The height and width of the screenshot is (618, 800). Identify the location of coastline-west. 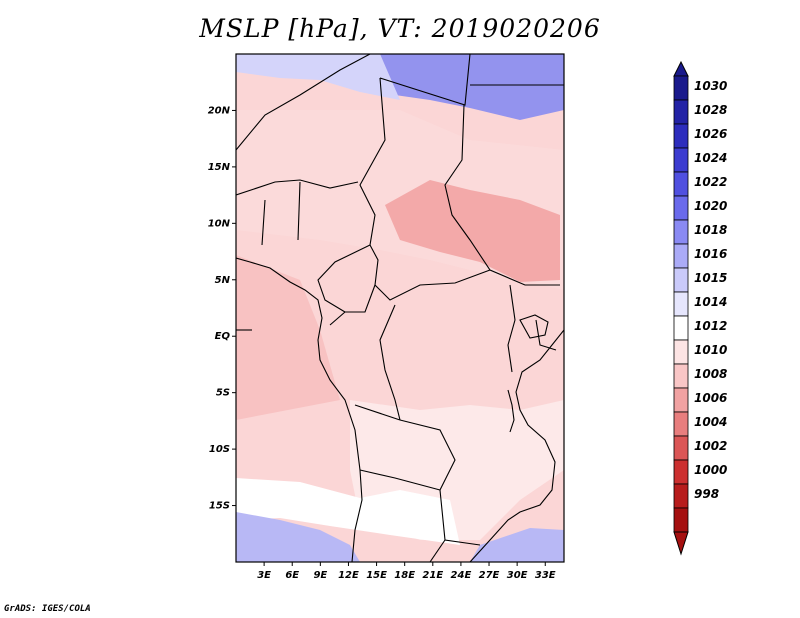
(299, 409).